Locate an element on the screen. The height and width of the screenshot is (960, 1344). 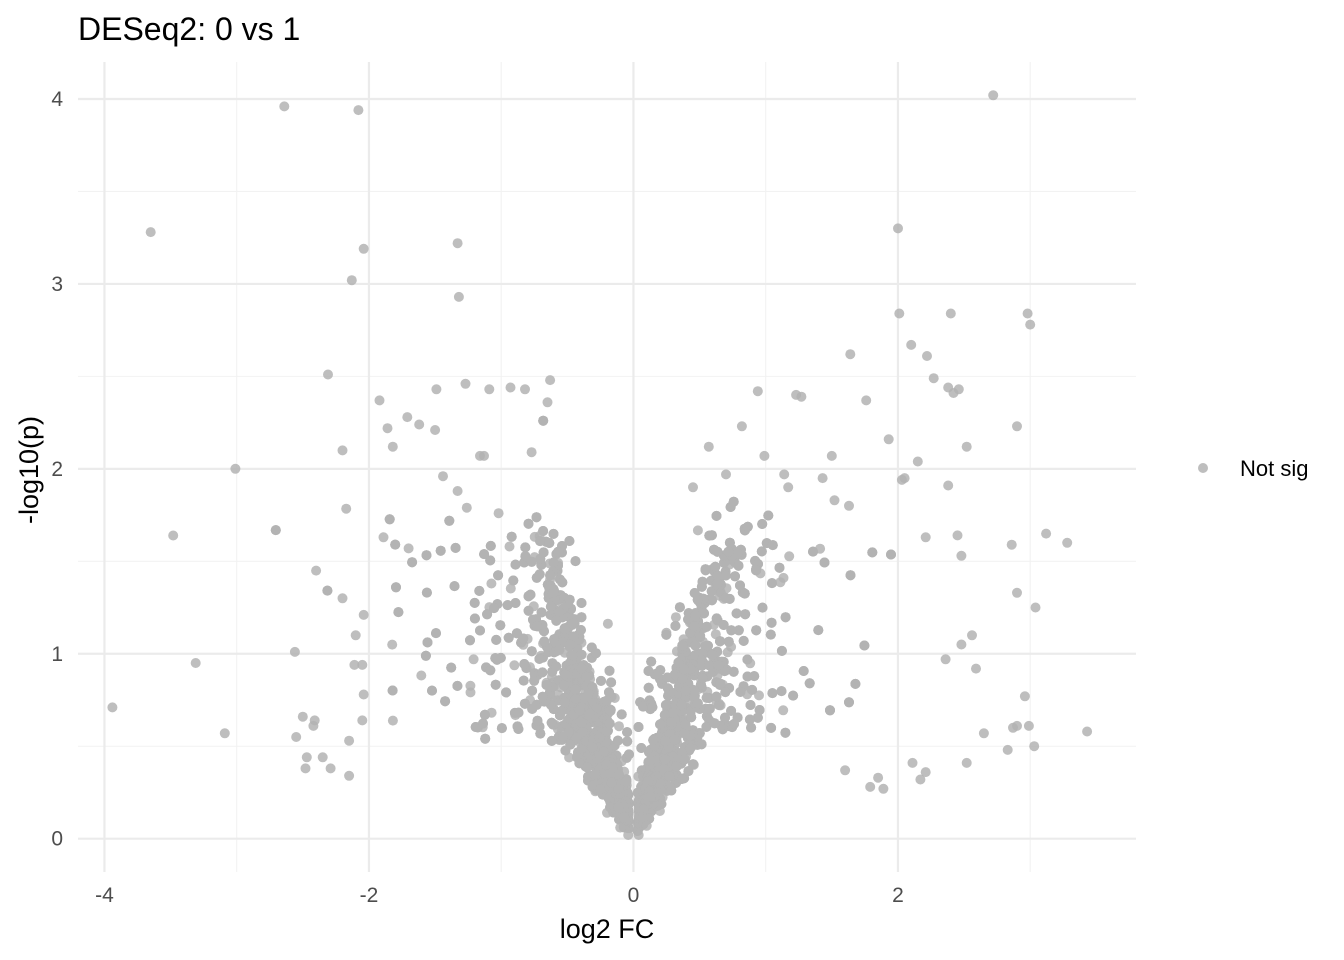
y-axis-ticks: 0 1 2 3 4 is located at coordinates (57, 469).